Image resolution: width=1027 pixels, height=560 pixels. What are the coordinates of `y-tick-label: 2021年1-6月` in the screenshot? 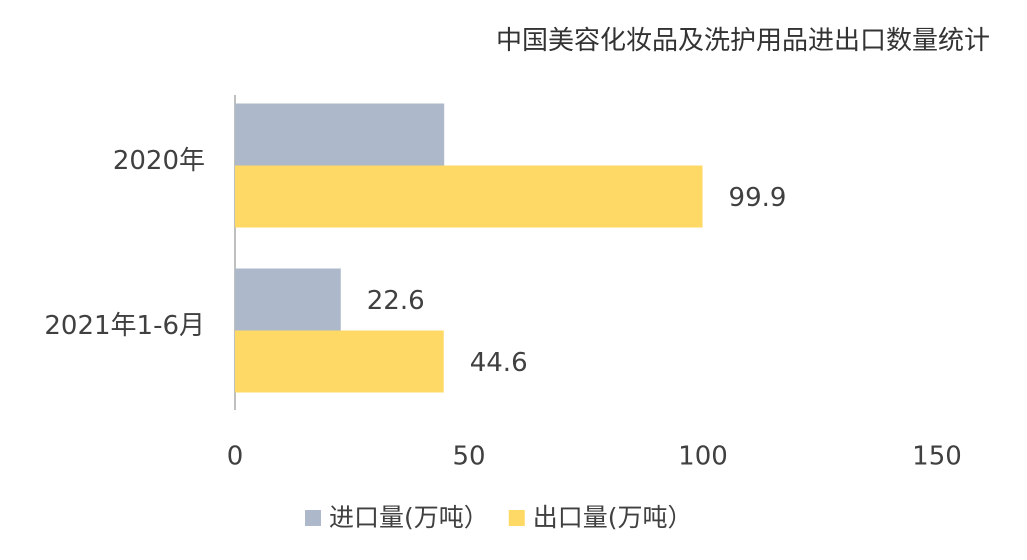 It's located at (124, 326).